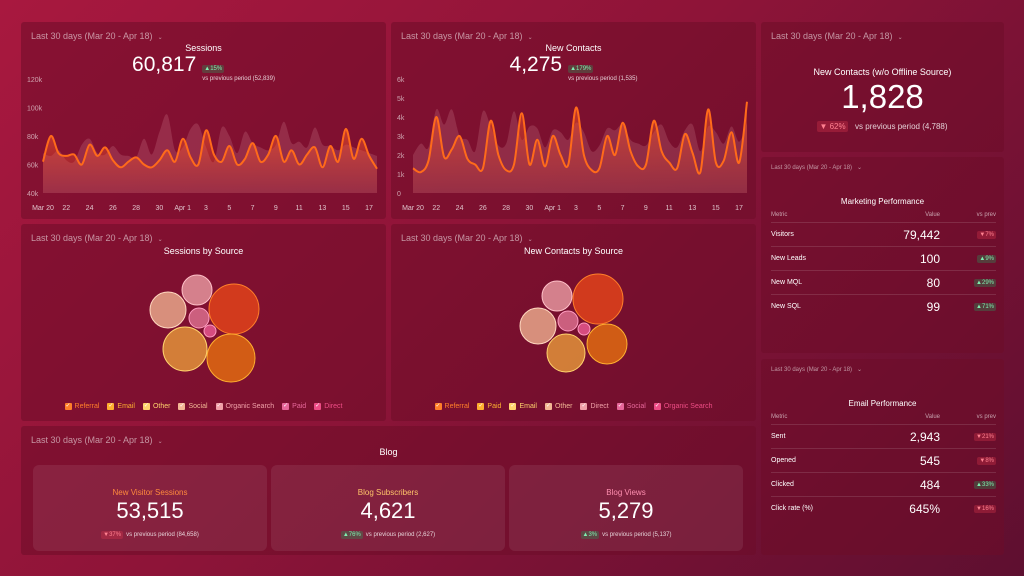 This screenshot has height=576, width=1024. Describe the element at coordinates (388, 452) in the screenshot. I see `blog-title: Blog` at that location.